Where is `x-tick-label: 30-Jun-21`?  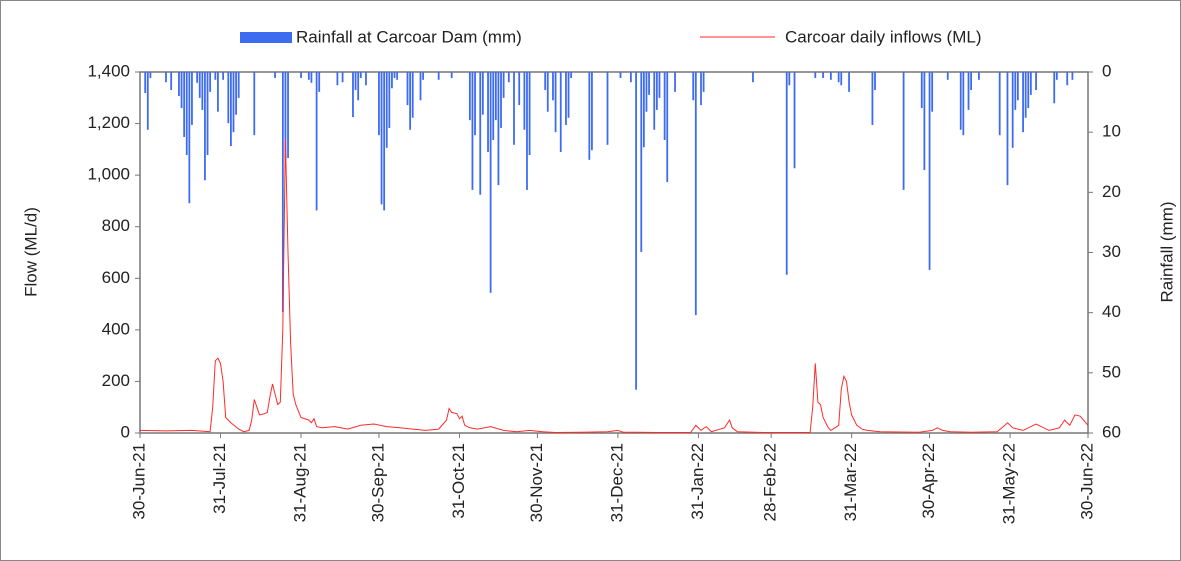 x-tick-label: 30-Jun-21 is located at coordinates (138, 481).